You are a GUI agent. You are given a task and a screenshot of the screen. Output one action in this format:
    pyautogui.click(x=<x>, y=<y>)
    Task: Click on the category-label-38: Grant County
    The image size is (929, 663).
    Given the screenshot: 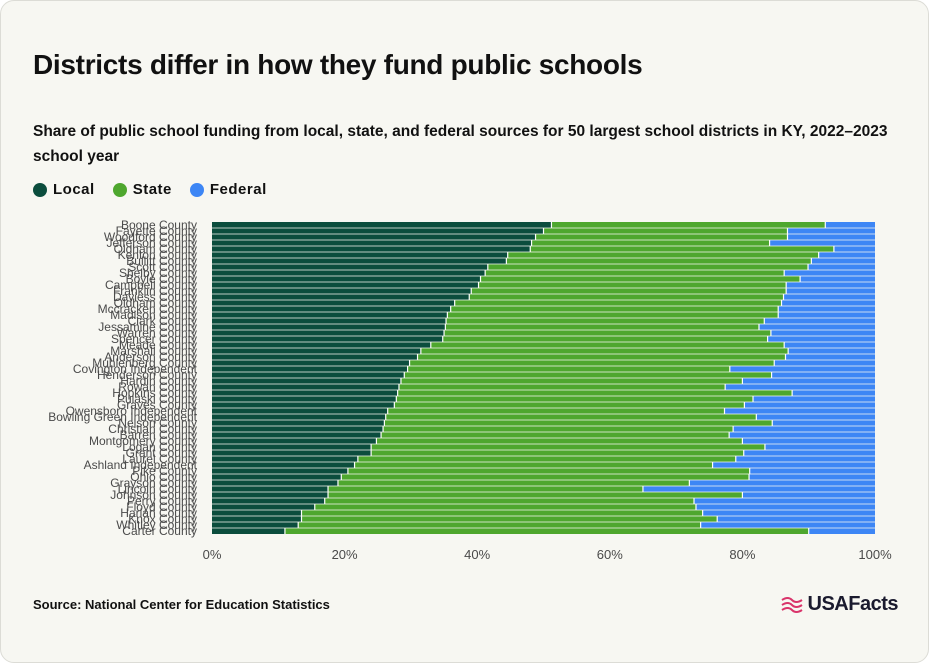 What is the action you would take?
    pyautogui.click(x=161, y=453)
    